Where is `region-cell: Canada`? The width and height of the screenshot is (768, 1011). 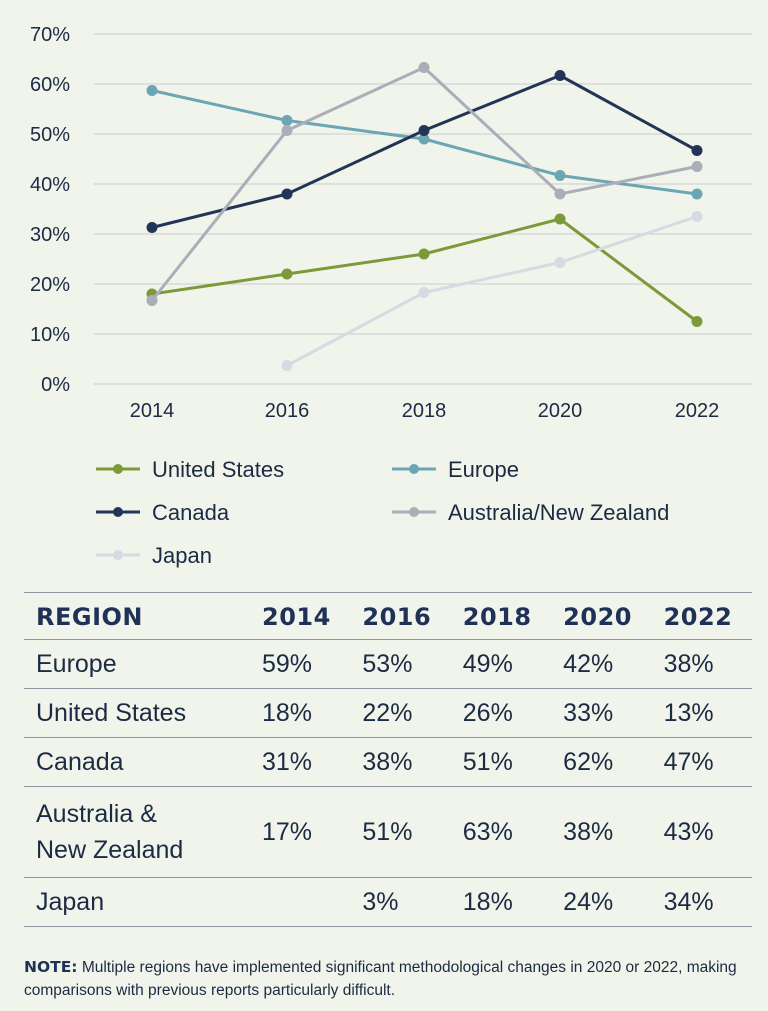
region-cell: Canada is located at coordinates (137, 762).